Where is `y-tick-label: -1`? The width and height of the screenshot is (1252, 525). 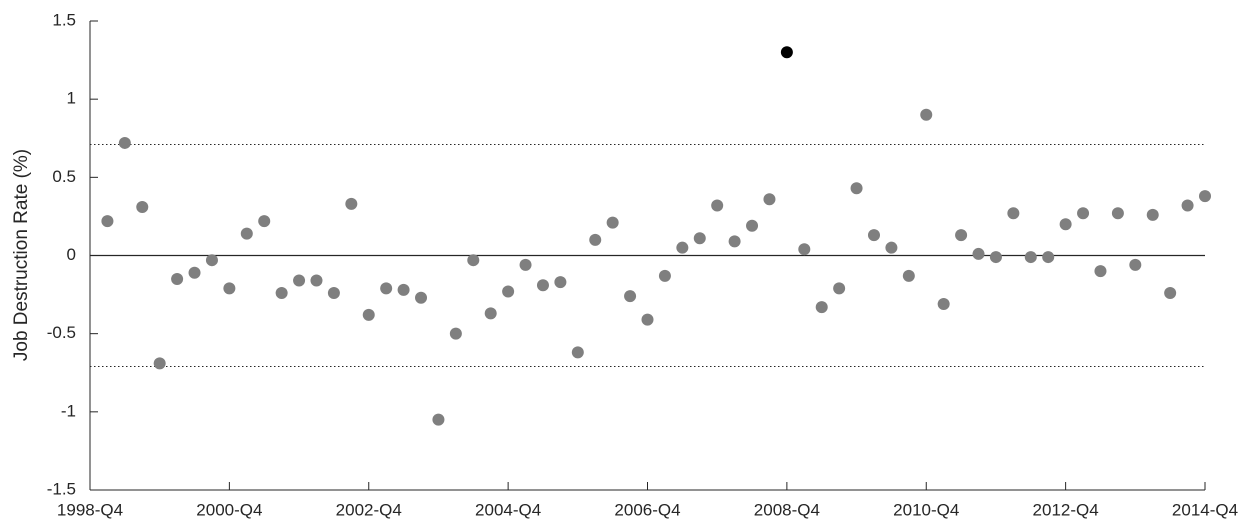
y-tick-label: -1 is located at coordinates (68, 410).